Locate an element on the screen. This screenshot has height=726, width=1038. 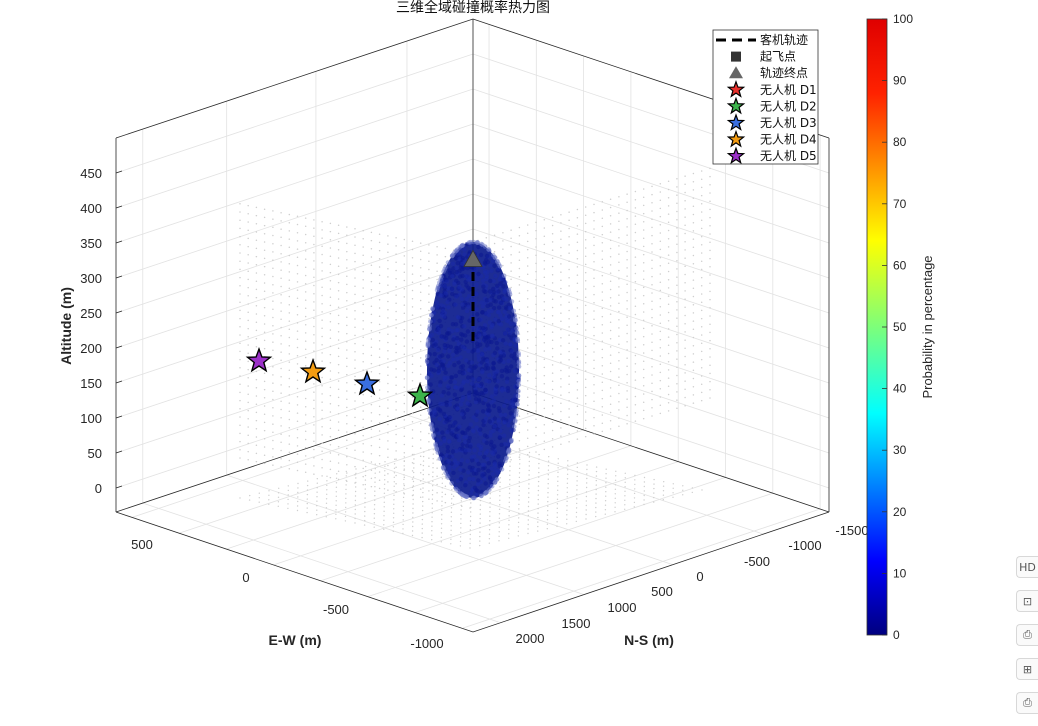
legend-label: 客机轨迹 is located at coordinates (784, 39).